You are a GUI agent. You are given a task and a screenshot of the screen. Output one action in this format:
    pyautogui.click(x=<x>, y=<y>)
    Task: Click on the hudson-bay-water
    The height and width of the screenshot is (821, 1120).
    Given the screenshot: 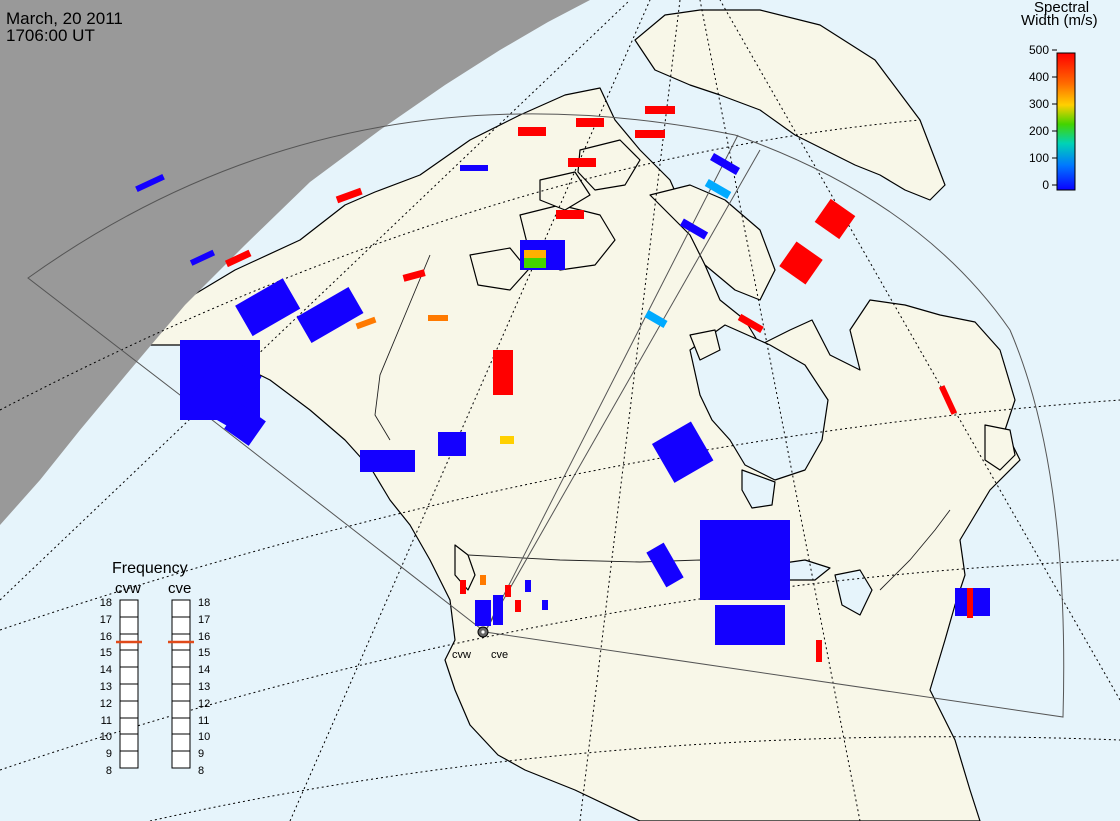 What is the action you would take?
    pyautogui.click(x=759, y=402)
    